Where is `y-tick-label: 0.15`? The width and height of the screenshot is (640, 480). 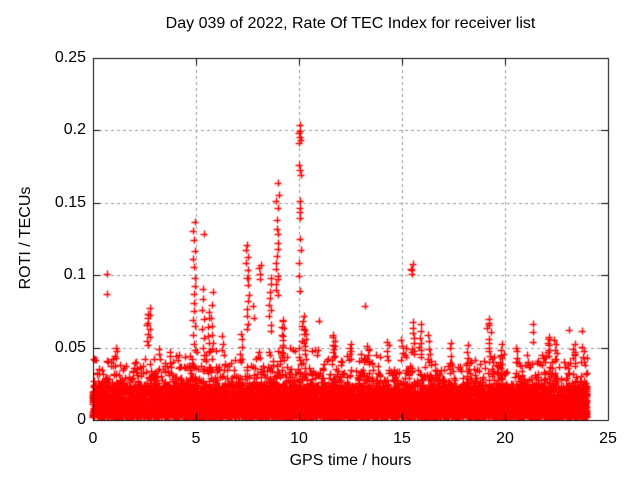 y-tick-label: 0.15 is located at coordinates (70, 202).